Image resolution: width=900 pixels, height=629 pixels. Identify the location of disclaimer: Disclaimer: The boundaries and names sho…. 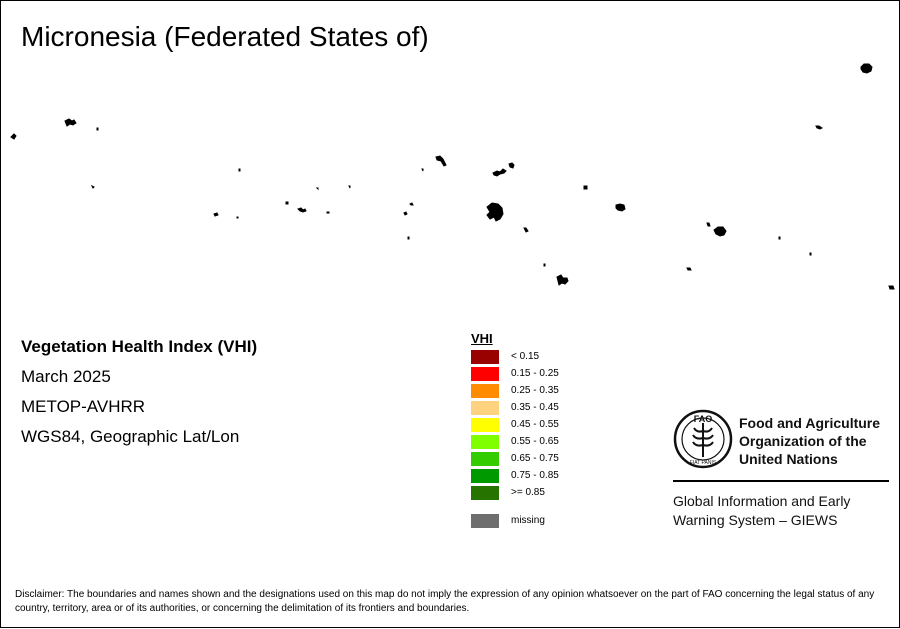
(445, 601).